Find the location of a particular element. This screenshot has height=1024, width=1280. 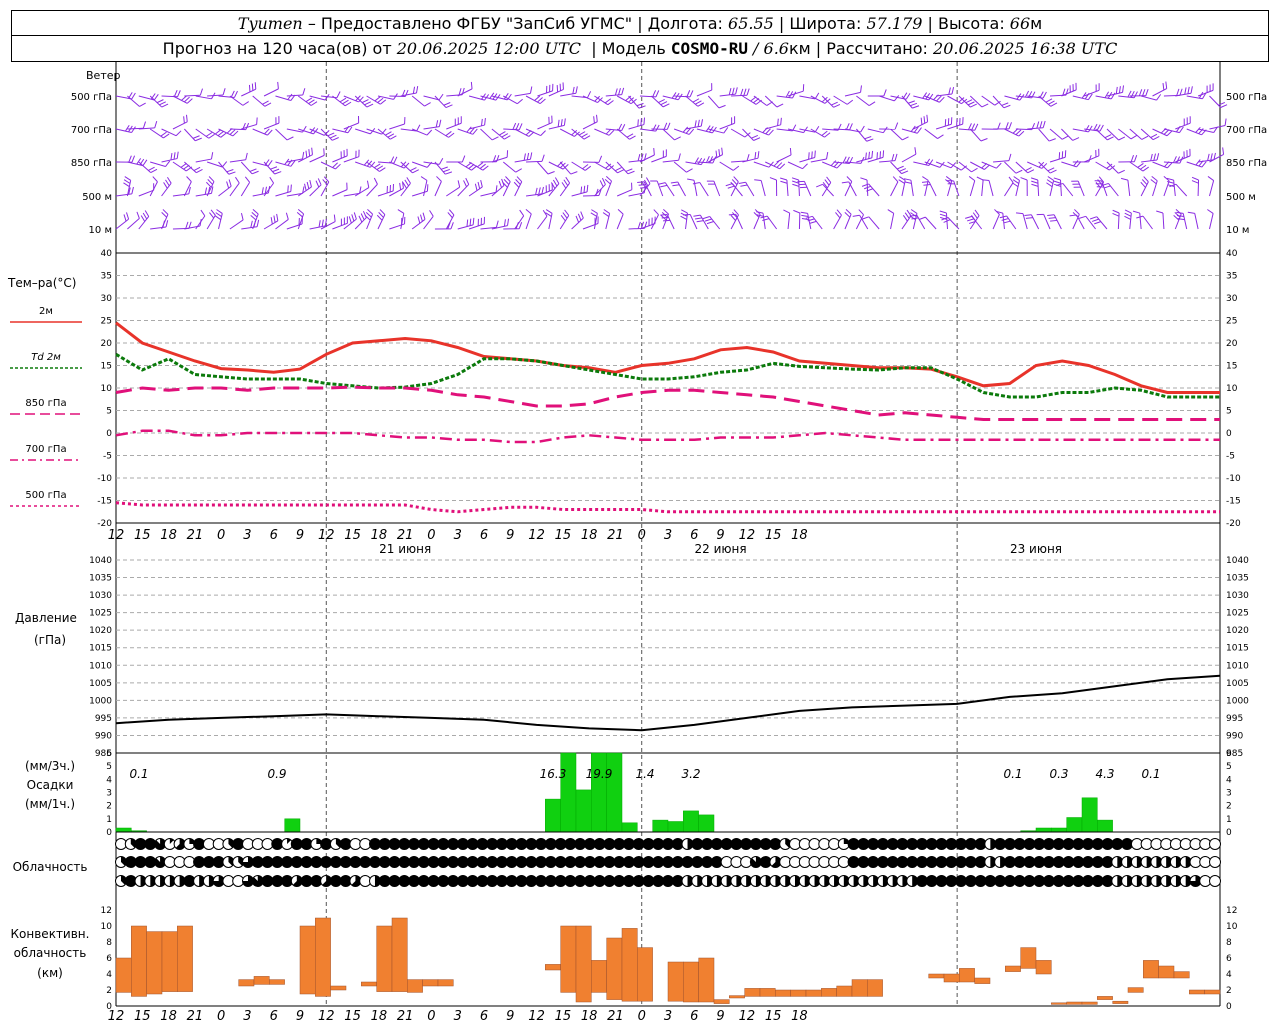

conv-tick-right: 0 is located at coordinates (1229, 1007).